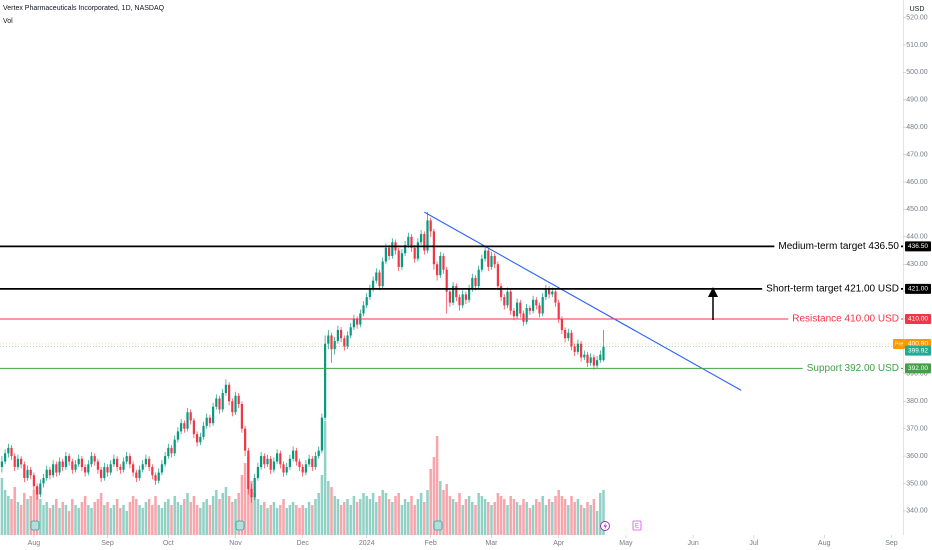  I want to click on level-label: Support 392.00 USD, so click(853, 368).